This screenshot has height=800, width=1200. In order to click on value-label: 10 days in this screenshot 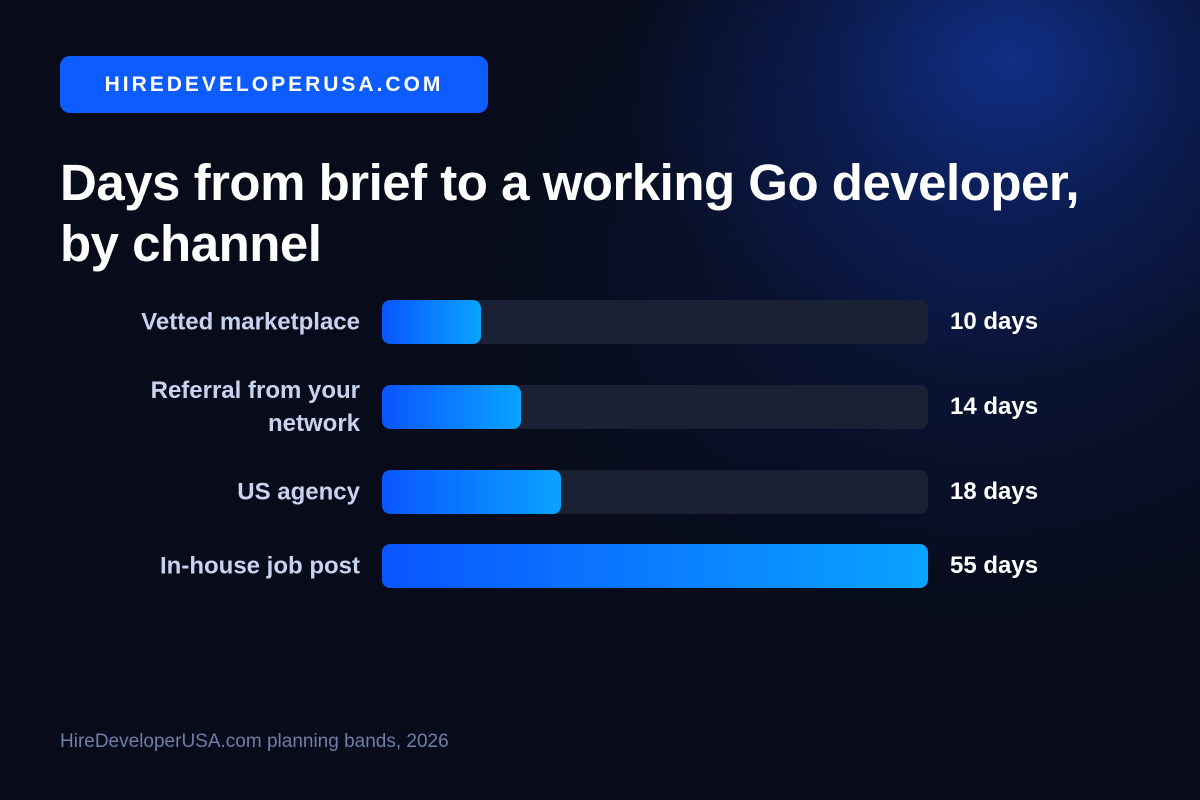, I will do `click(994, 321)`.